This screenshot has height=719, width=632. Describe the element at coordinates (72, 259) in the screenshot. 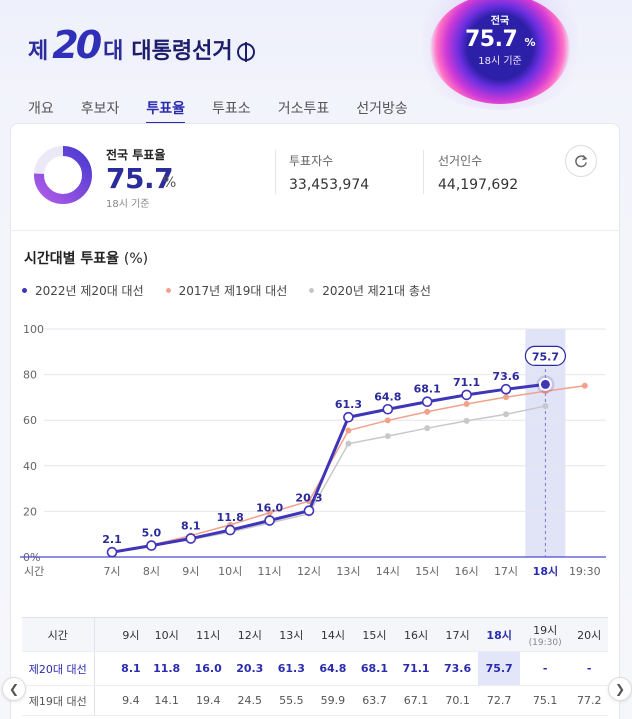

I see `chart-title-text: 시간대별 투표율` at that location.